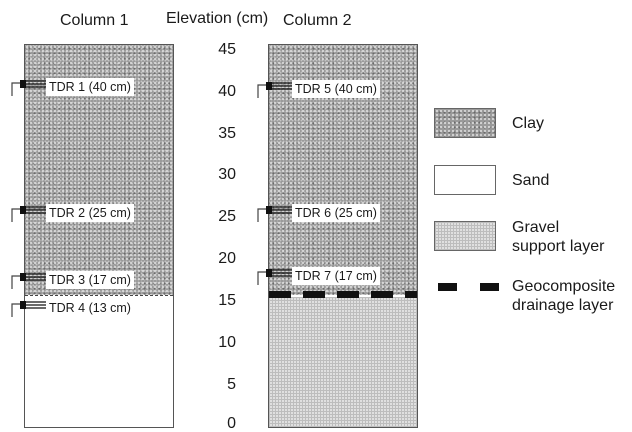 The image size is (632, 432). Describe the element at coordinates (465, 123) in the screenshot. I see `legend-clay-swatch` at that location.